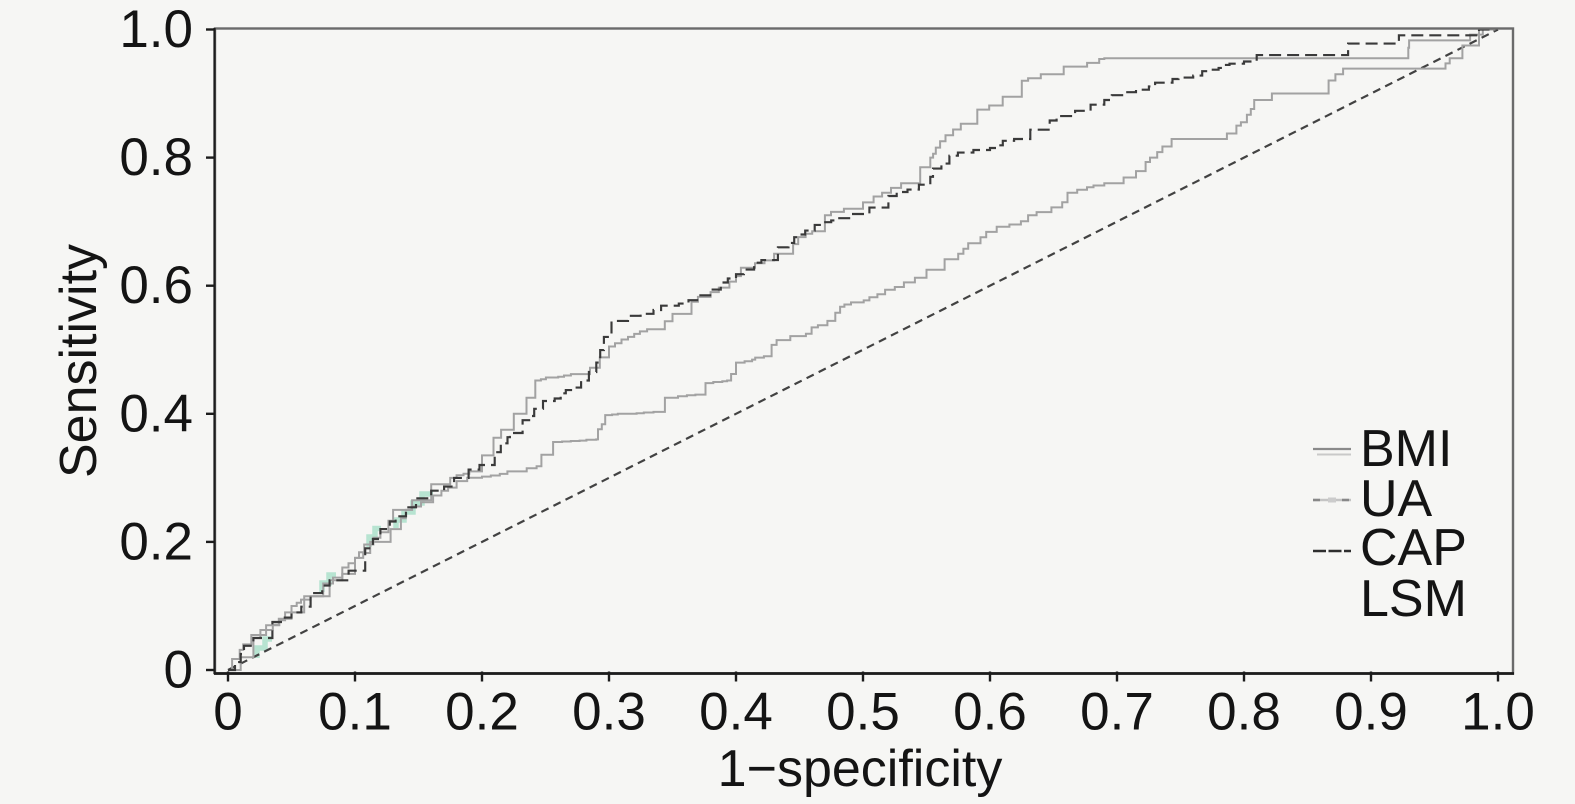 The height and width of the screenshot is (804, 1575). I want to click on svg-text: 0.9, so click(1371, 712).